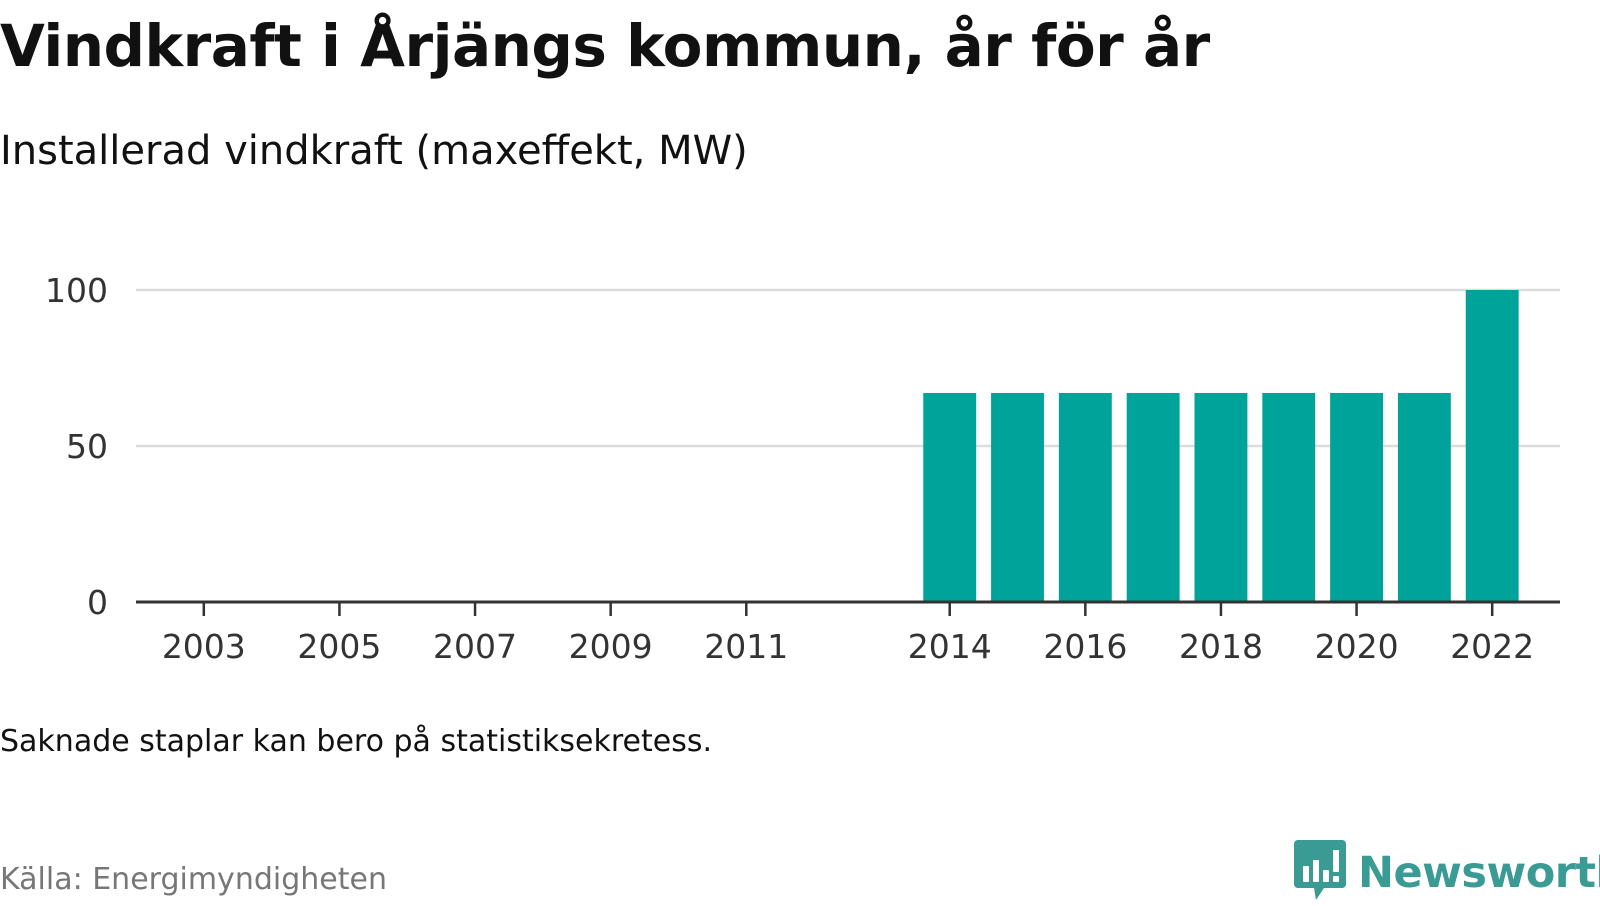 The width and height of the screenshot is (1600, 906). I want to click on x-tick-label: 2011, so click(746, 646).